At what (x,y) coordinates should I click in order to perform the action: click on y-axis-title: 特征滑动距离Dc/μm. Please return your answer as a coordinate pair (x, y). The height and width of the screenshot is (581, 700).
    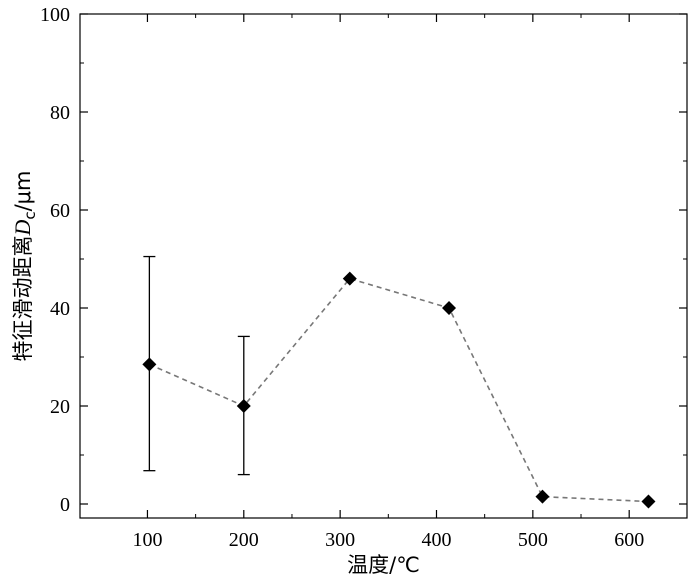
    Looking at the image, I should click on (24, 265).